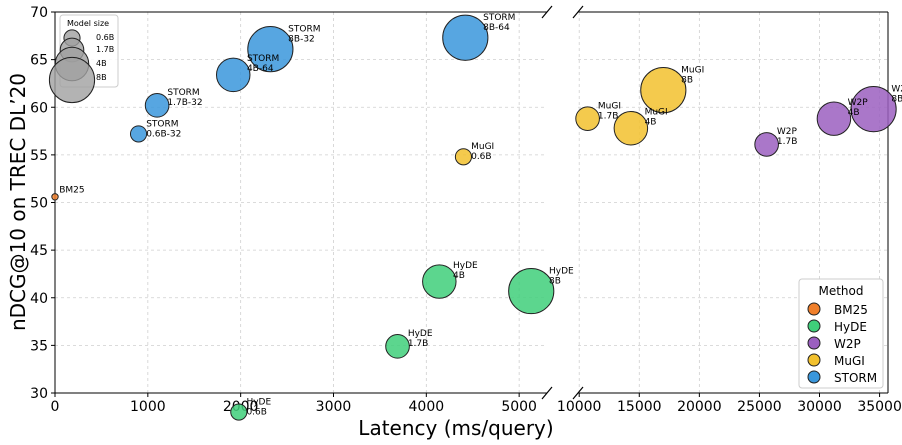  I want to click on x-tick-label: 35000, so click(879, 407).